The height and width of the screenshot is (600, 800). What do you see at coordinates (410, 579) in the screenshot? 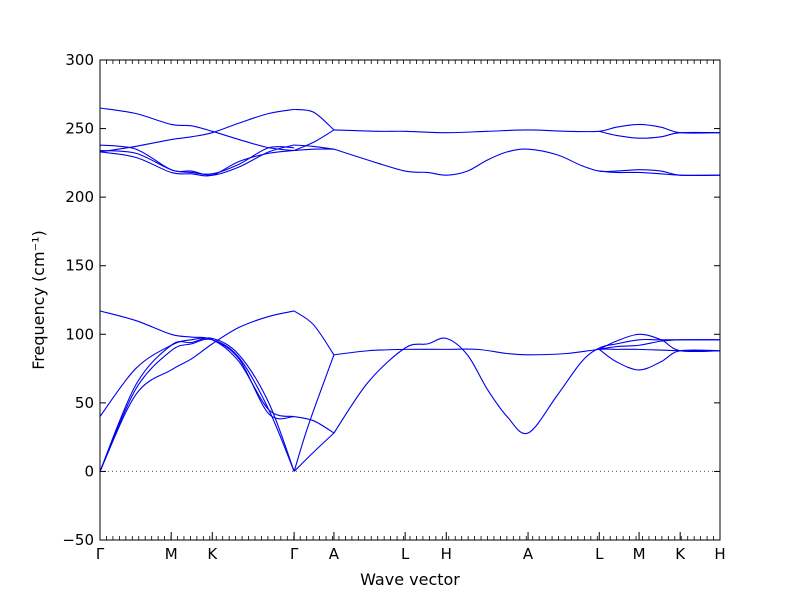
I see `x-axis-label: Wave vector` at bounding box center [410, 579].